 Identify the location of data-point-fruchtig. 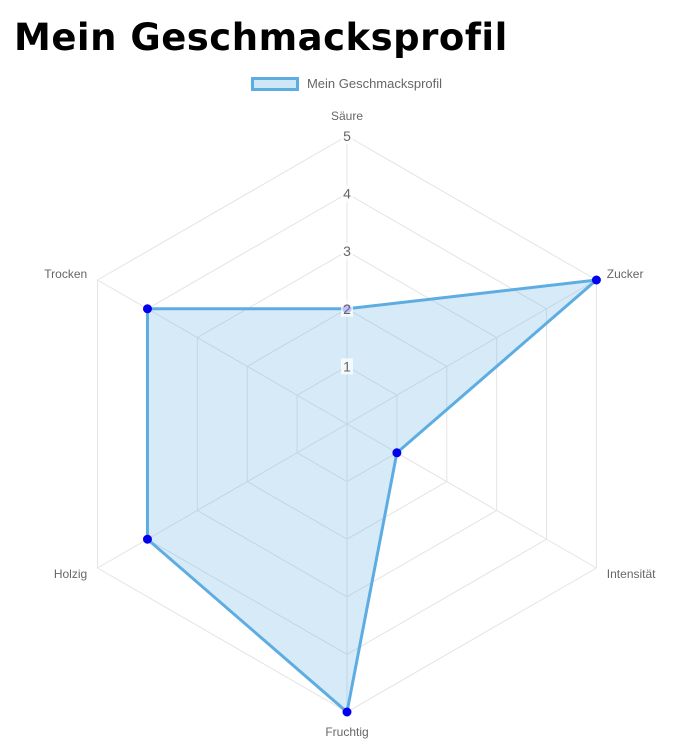
(347, 712).